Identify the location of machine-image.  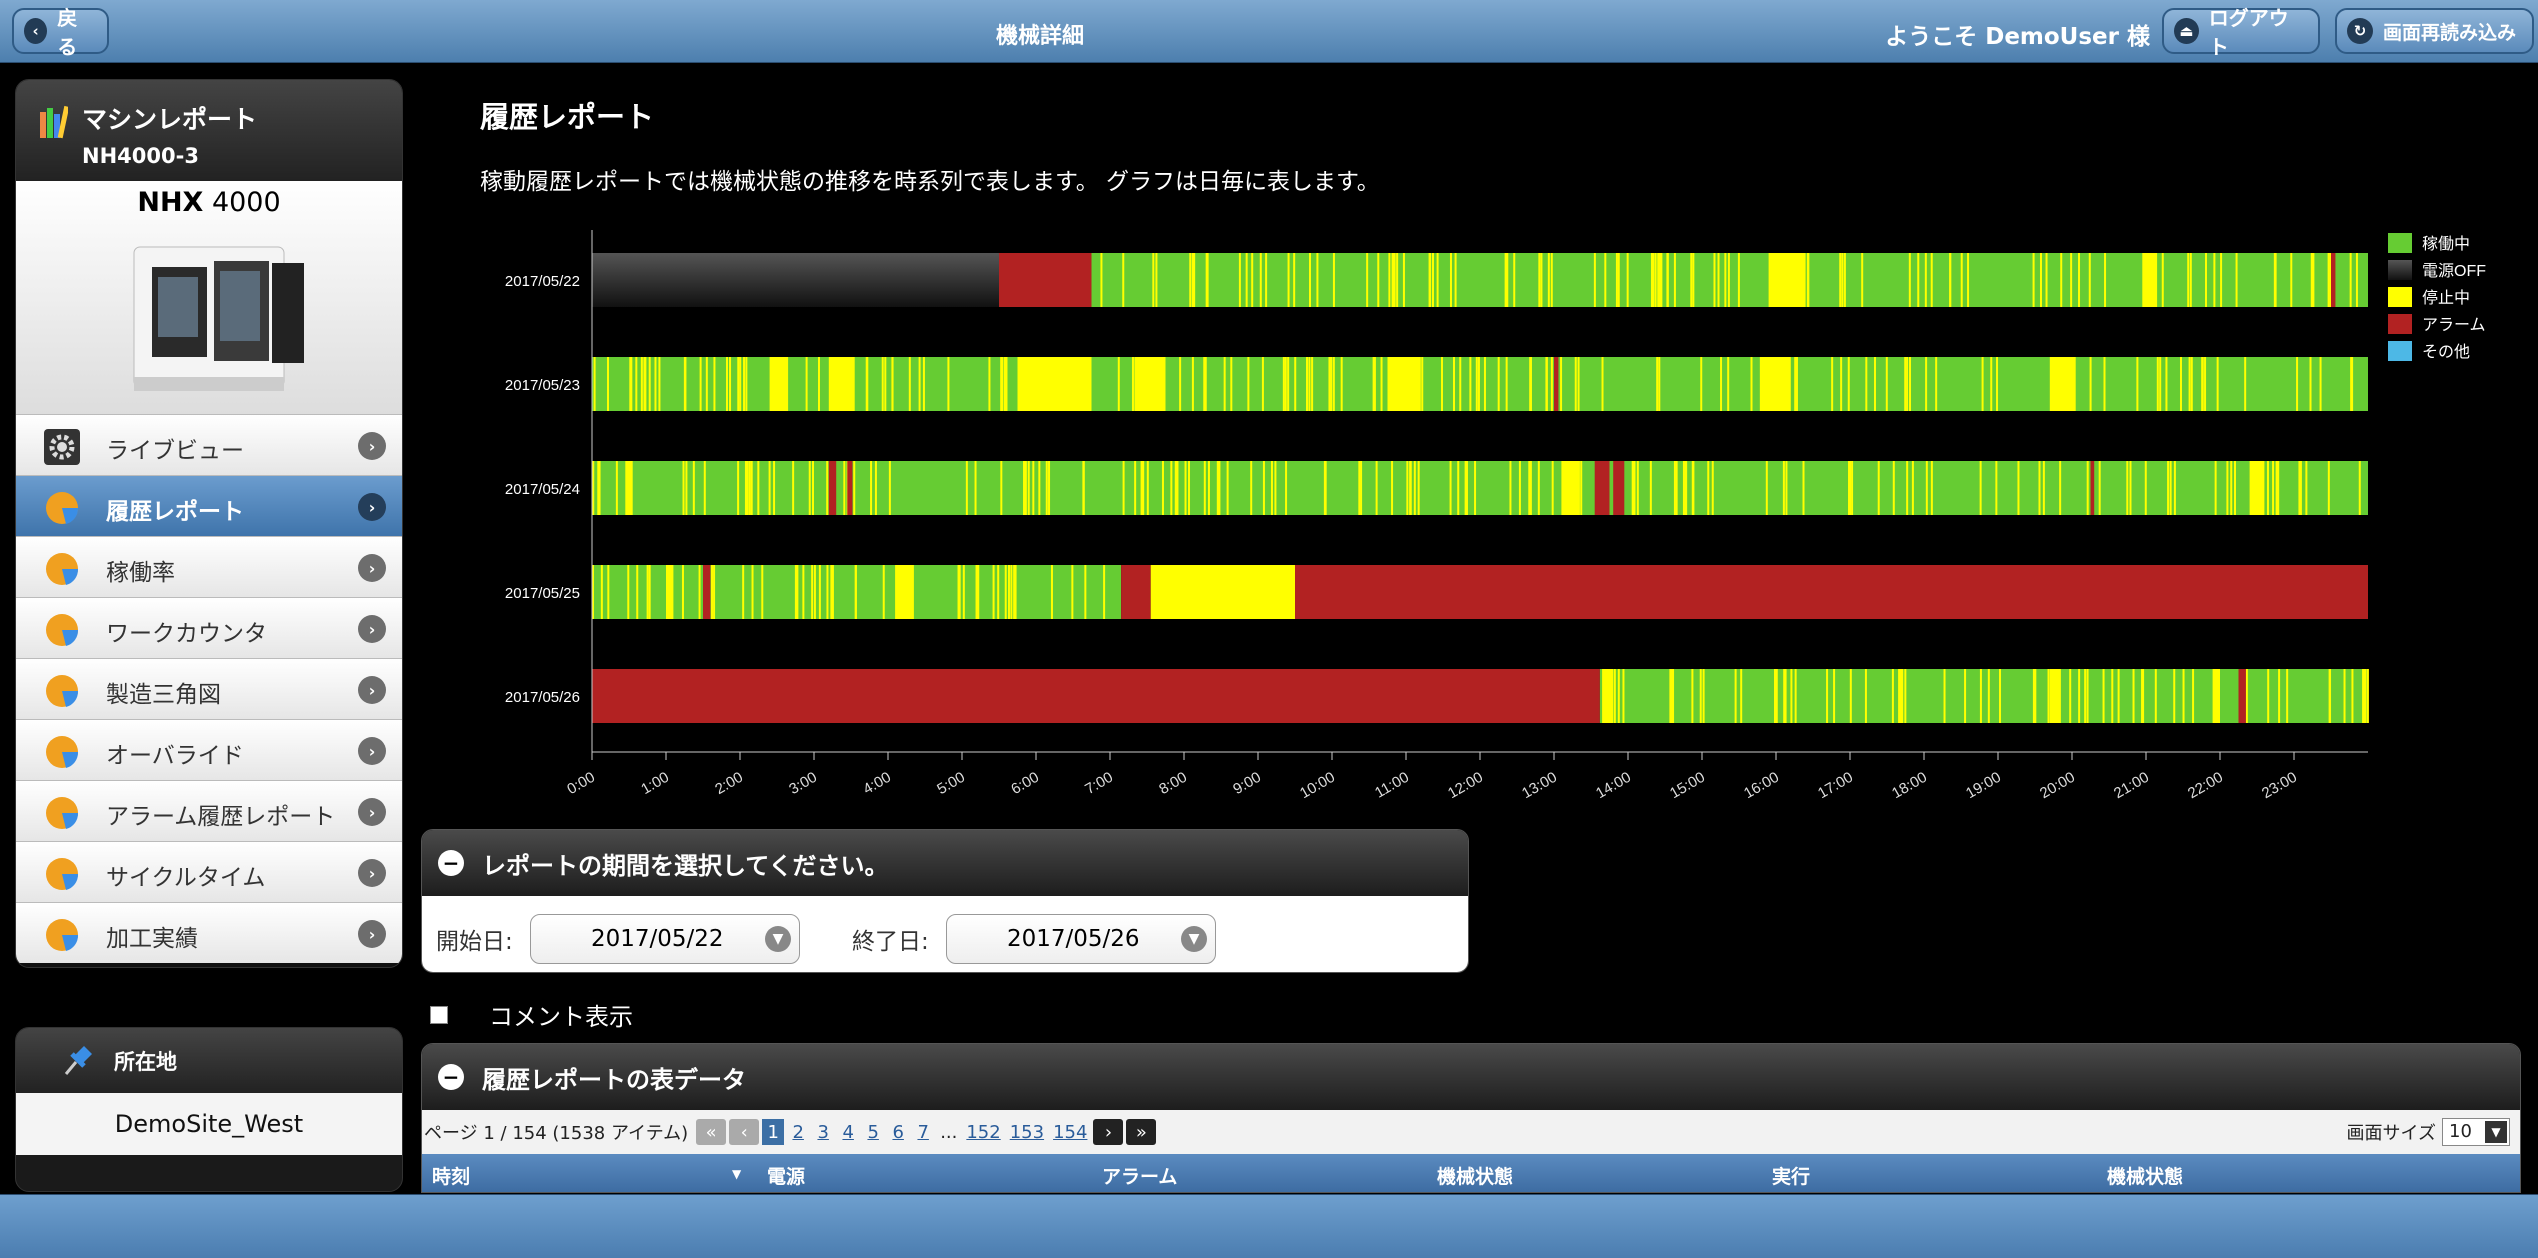
(218, 318).